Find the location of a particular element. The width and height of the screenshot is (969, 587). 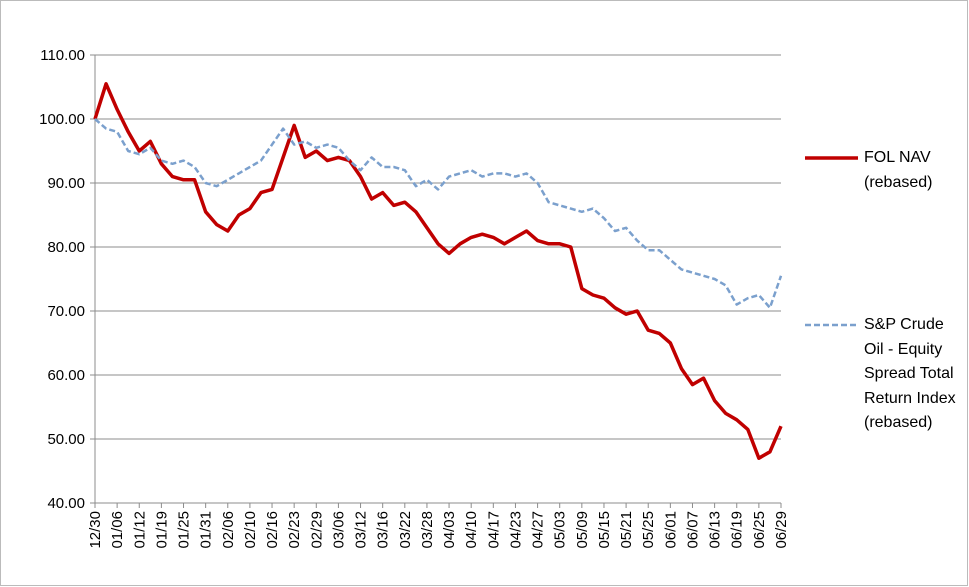

x-tick-label: 04/17 is located at coordinates (493, 530).